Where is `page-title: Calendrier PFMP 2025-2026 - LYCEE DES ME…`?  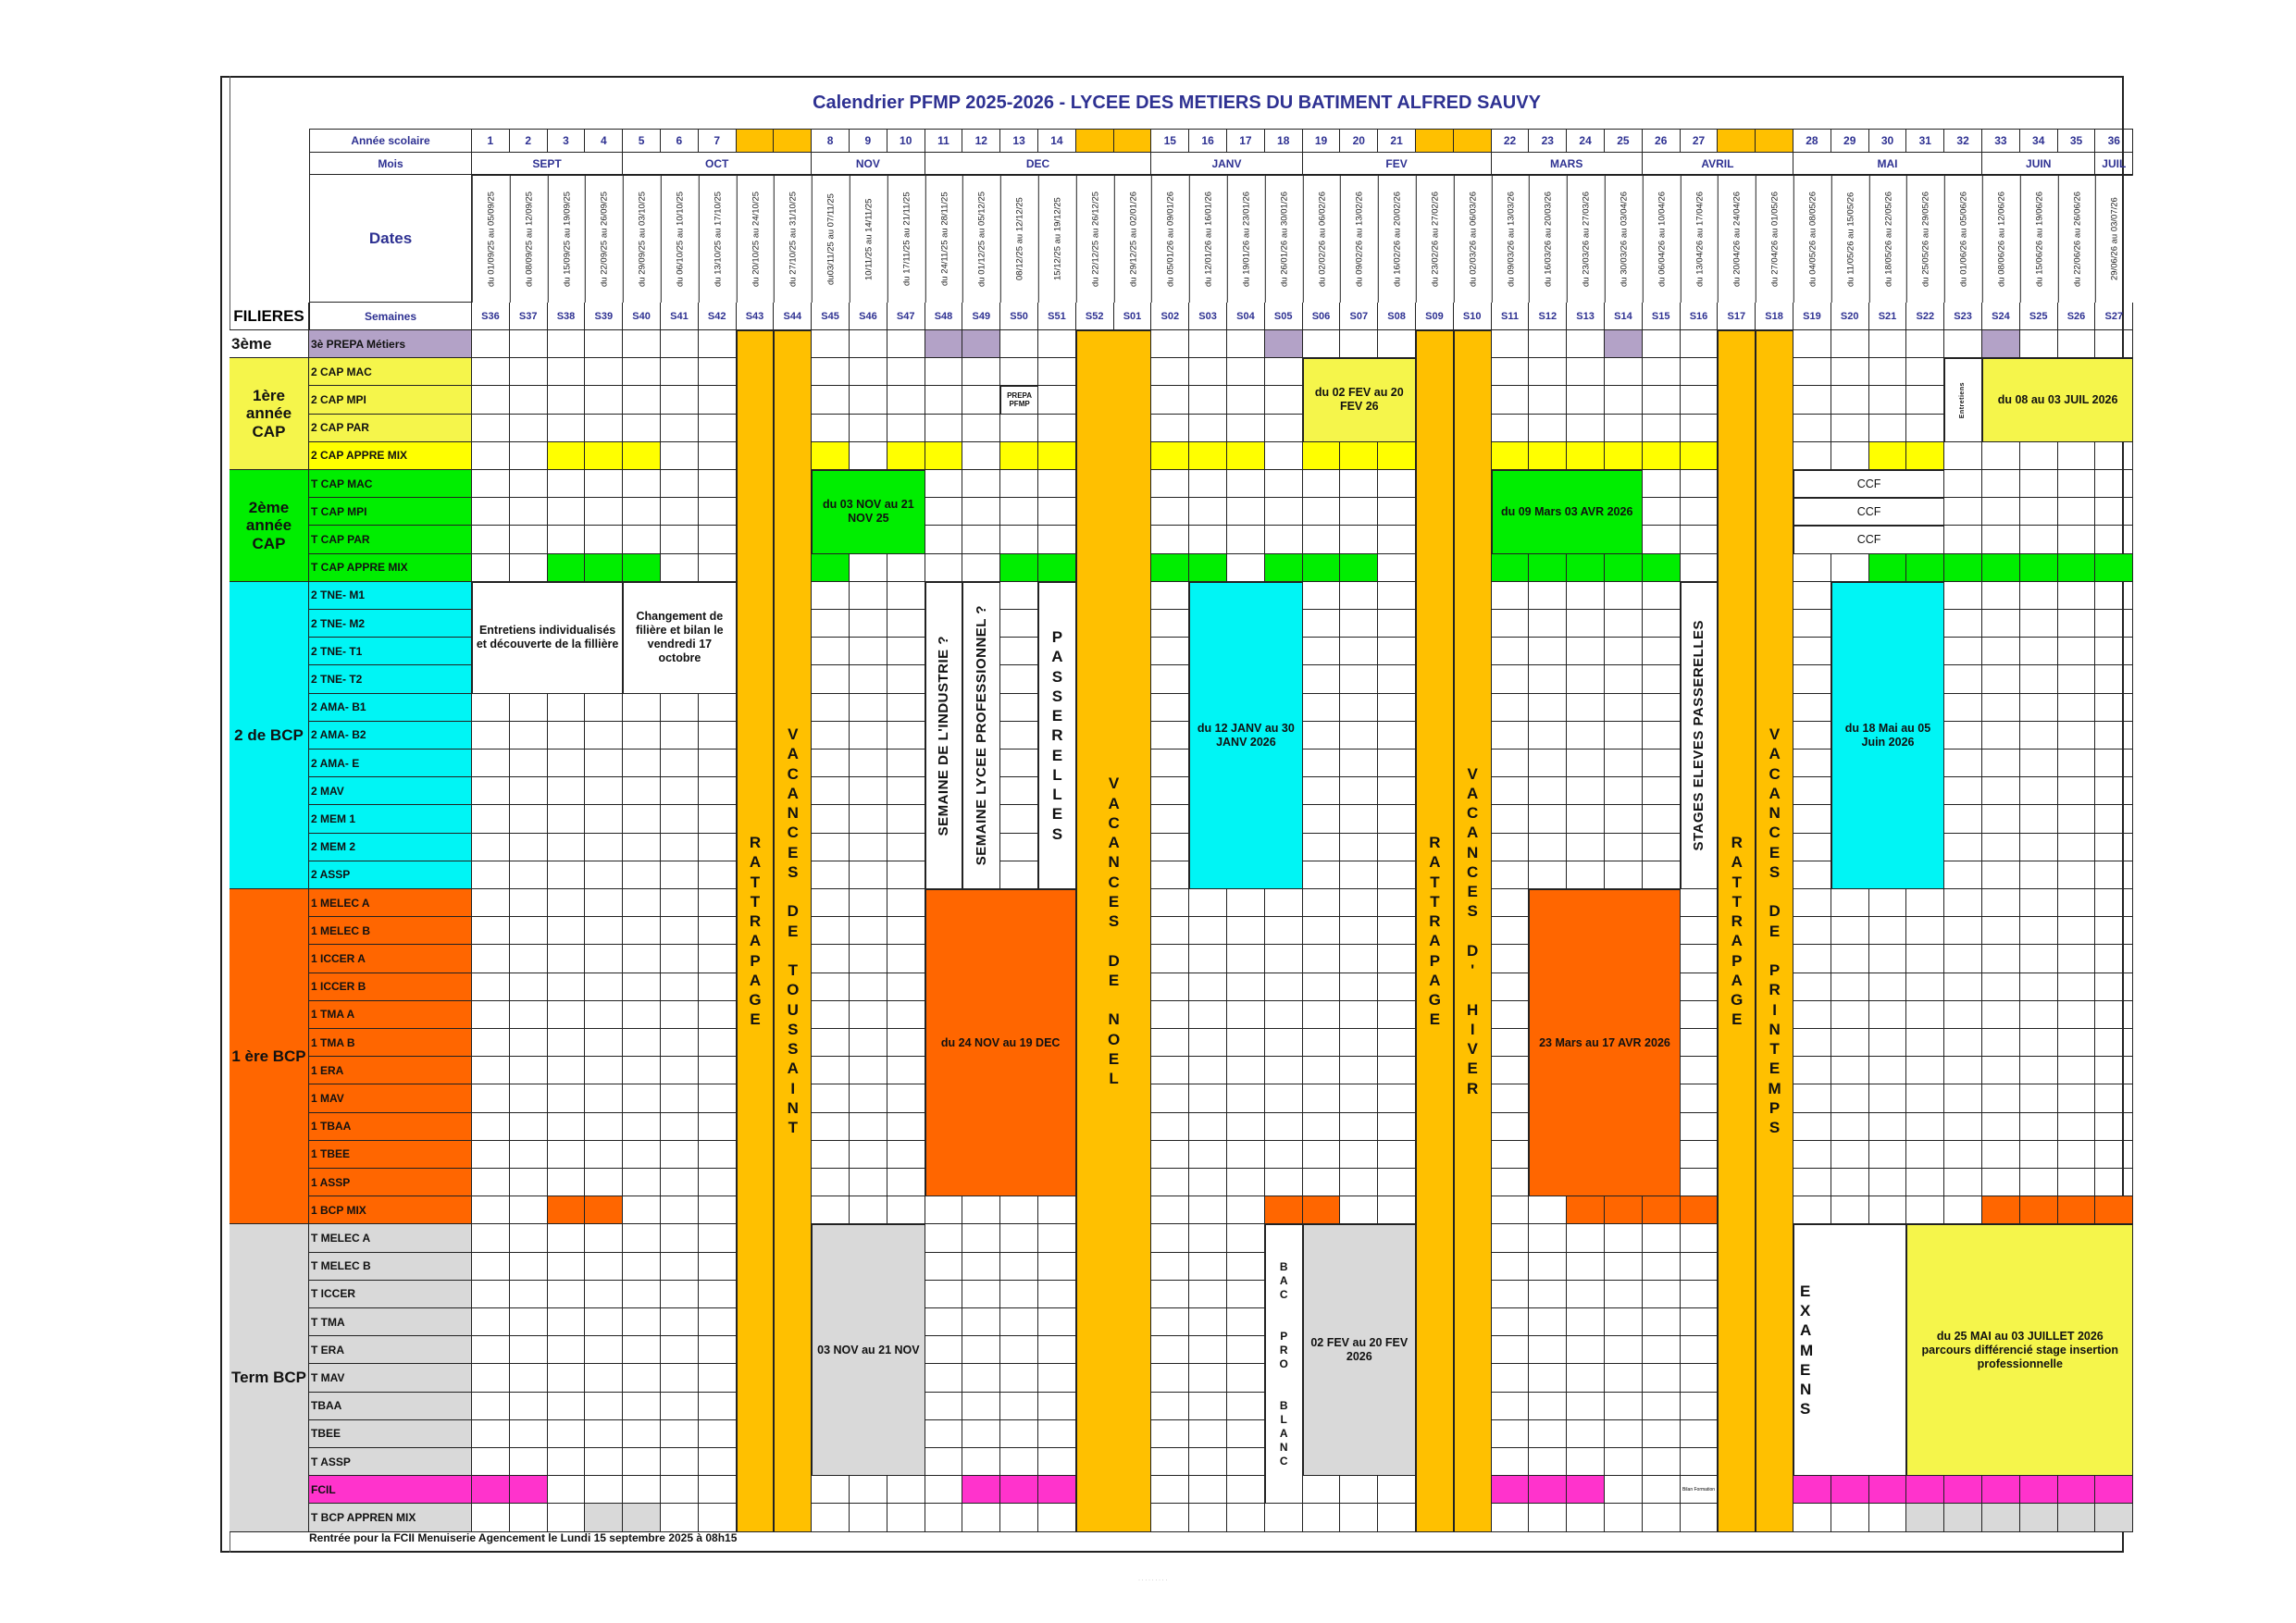 page-title: Calendrier PFMP 2025-2026 - LYCEE DES ME… is located at coordinates (1177, 103).